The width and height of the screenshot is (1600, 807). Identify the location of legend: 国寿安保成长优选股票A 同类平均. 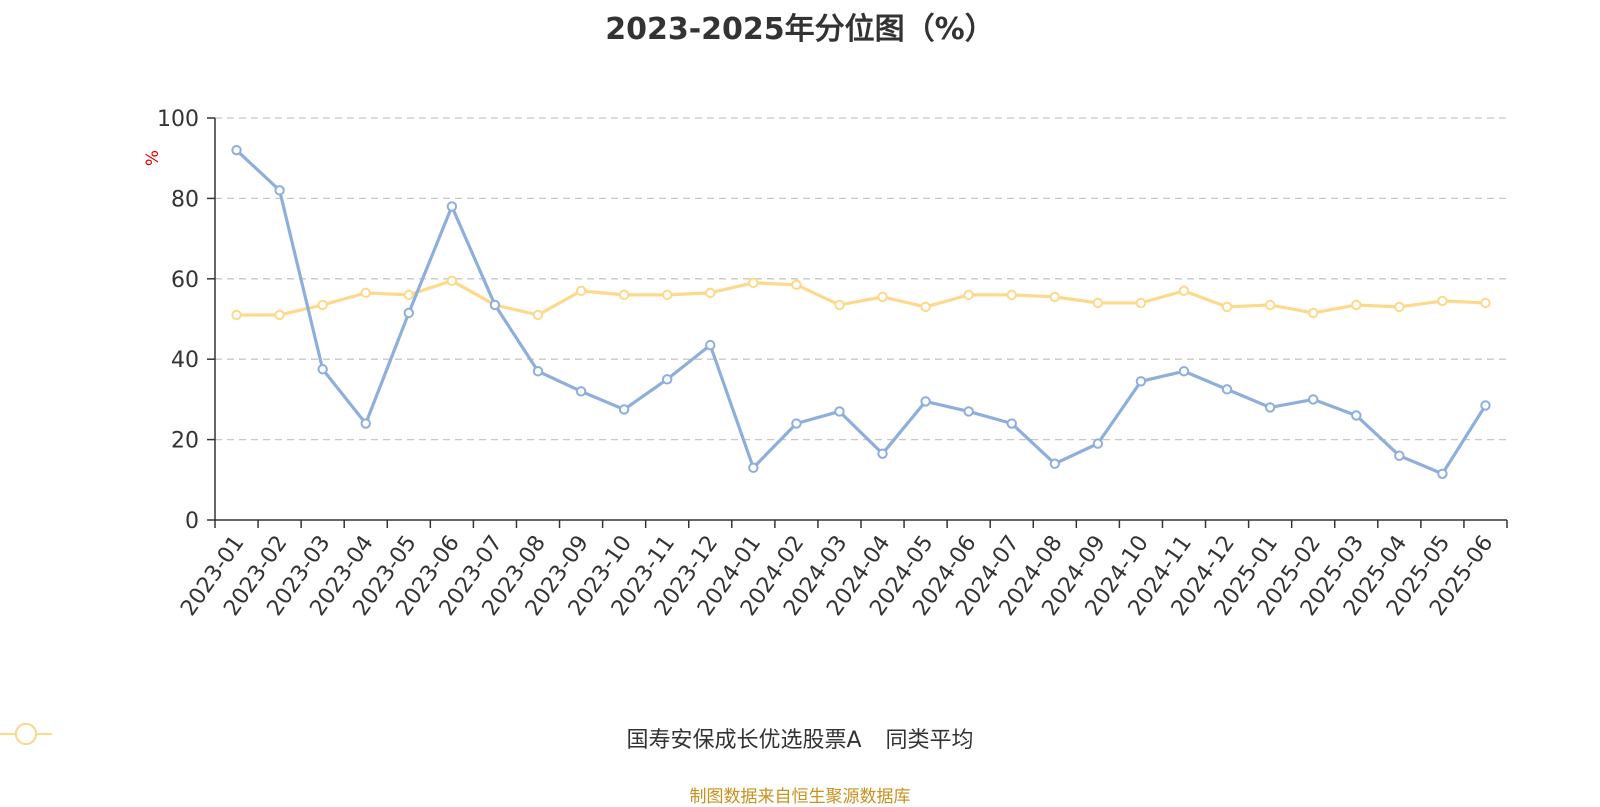
(800, 738).